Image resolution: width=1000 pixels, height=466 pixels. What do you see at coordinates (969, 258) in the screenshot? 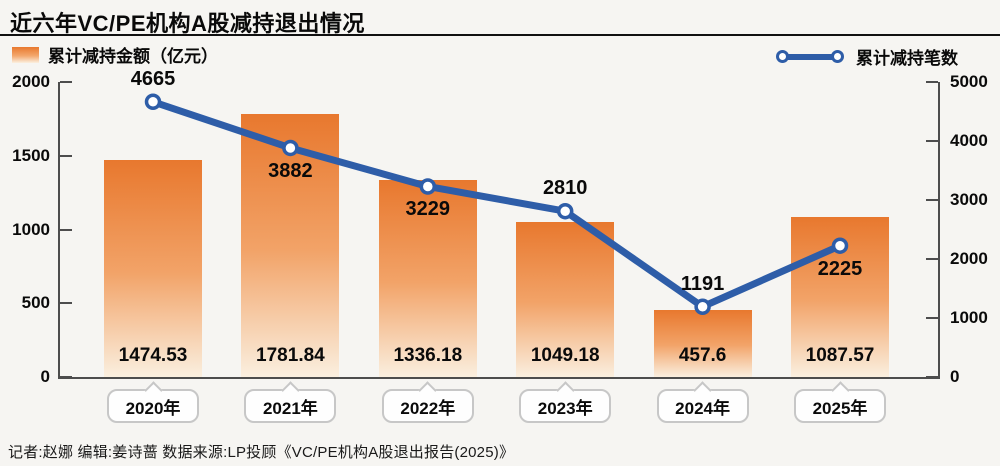
I see `y-axis-right-label: 2000` at bounding box center [969, 258].